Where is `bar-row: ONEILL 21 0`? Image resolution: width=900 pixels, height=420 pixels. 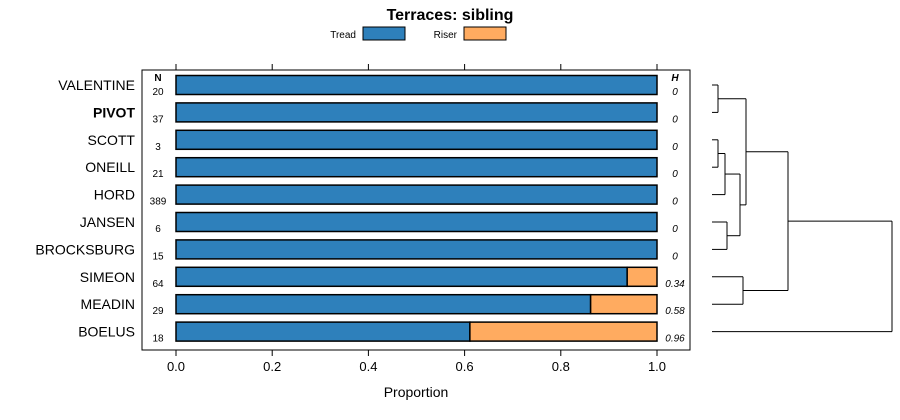
bar-row: ONEILL 21 0 is located at coordinates (381, 168).